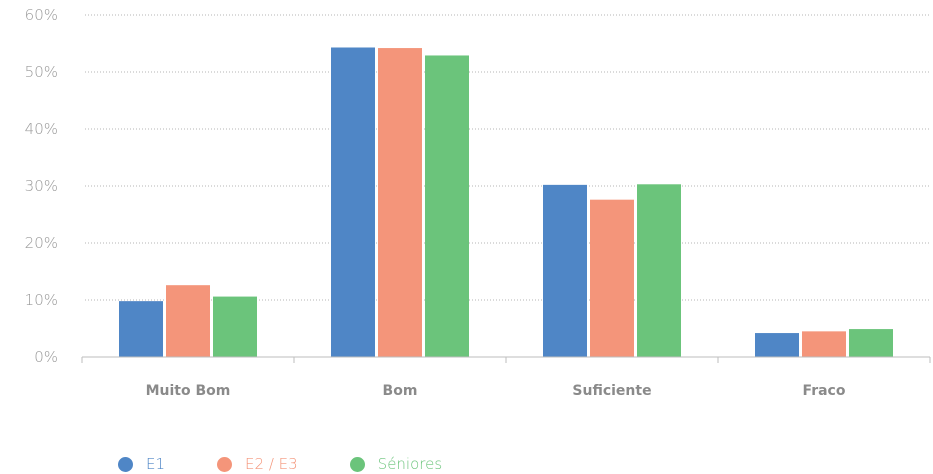 The width and height of the screenshot is (933, 474). I want to click on x-axis-ticks: Muito Bom Bom Suficiente Fraco, so click(496, 391).